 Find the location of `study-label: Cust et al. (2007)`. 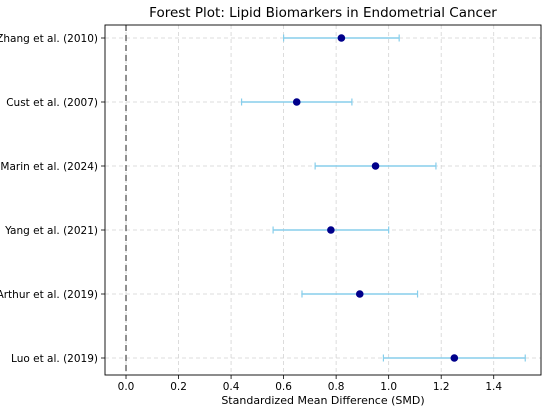

study-label: Cust et al. (2007) is located at coordinates (52, 103).